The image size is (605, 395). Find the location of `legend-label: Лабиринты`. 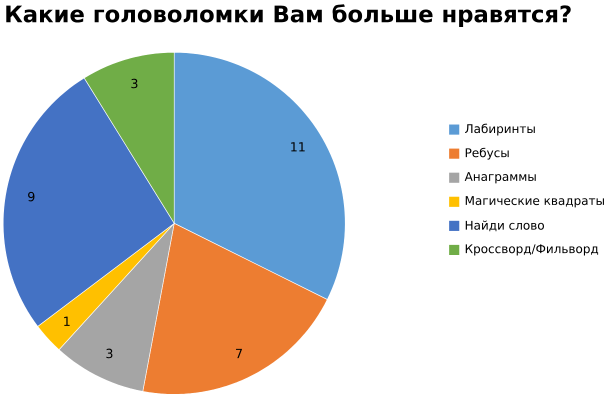

legend-label: Лабиринты is located at coordinates (500, 130).